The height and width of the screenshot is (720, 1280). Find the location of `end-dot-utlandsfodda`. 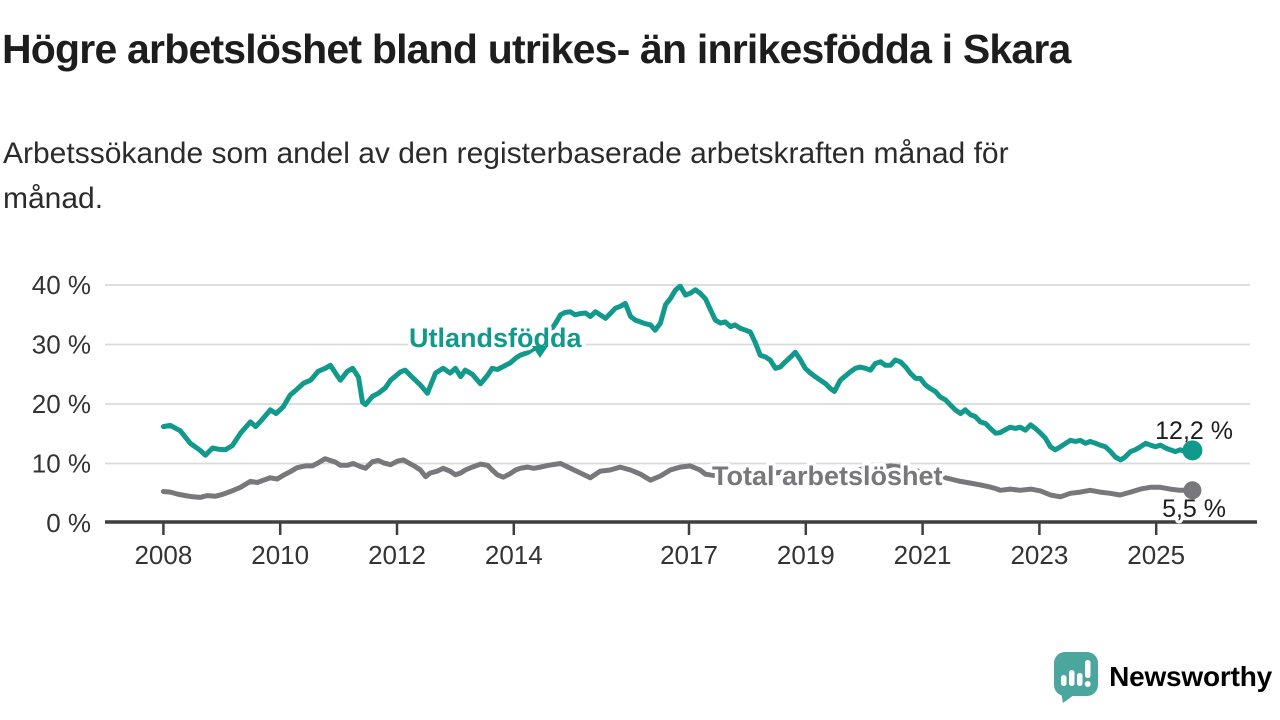

end-dot-utlandsfodda is located at coordinates (1192, 450).